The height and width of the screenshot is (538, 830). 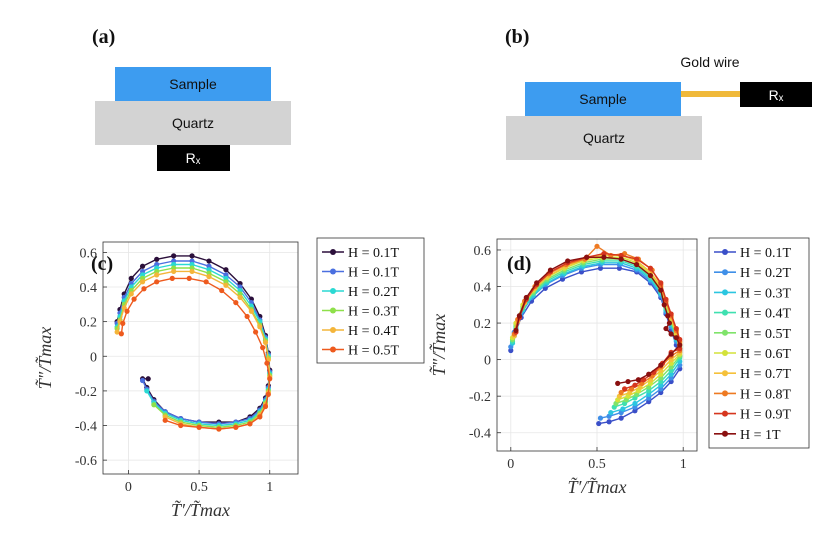 I want to click on y-tick-label: 0, so click(x=93, y=357).